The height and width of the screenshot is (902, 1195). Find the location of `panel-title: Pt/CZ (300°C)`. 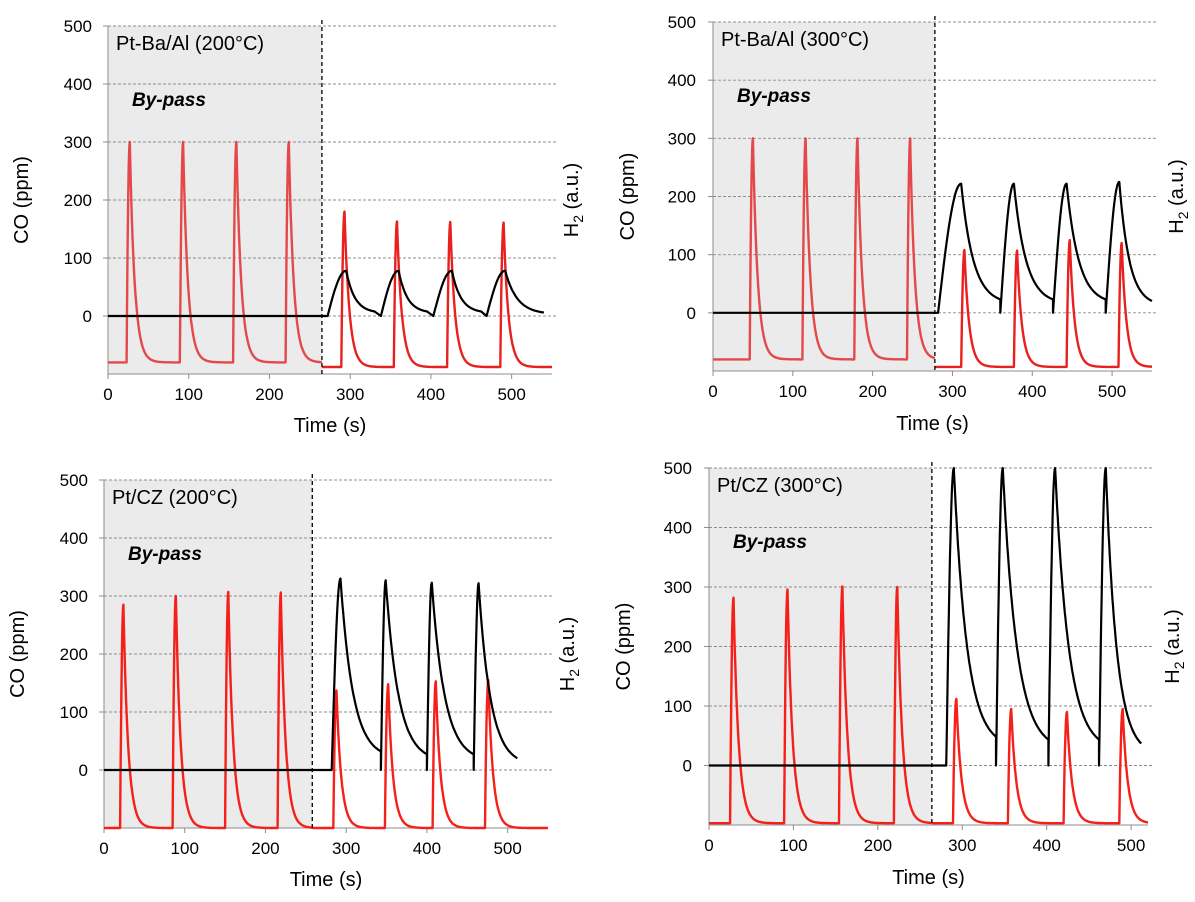

panel-title: Pt/CZ (300°C) is located at coordinates (780, 486).